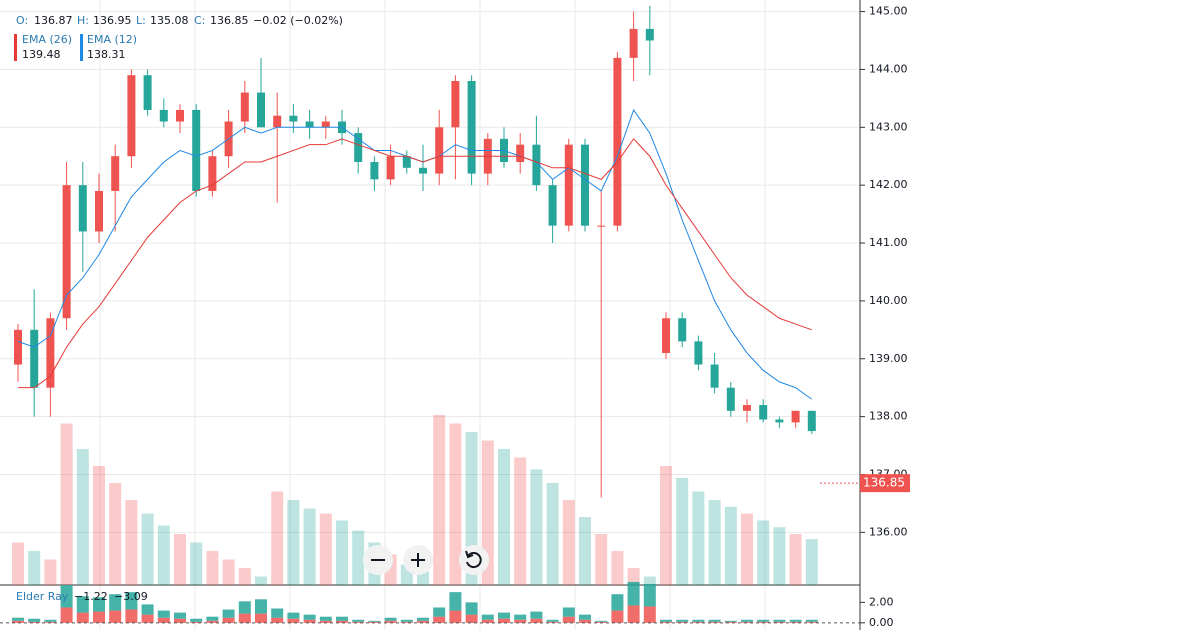 Image resolution: width=1200 pixels, height=630 pixels. I want to click on zoom-in-button, so click(418, 560).